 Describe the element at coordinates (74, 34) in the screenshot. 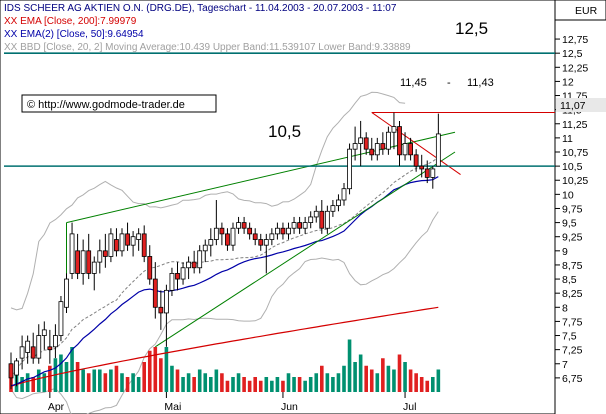

I see `legend-ema50: XX EMA(2) [Close, 50]:9.64954` at that location.